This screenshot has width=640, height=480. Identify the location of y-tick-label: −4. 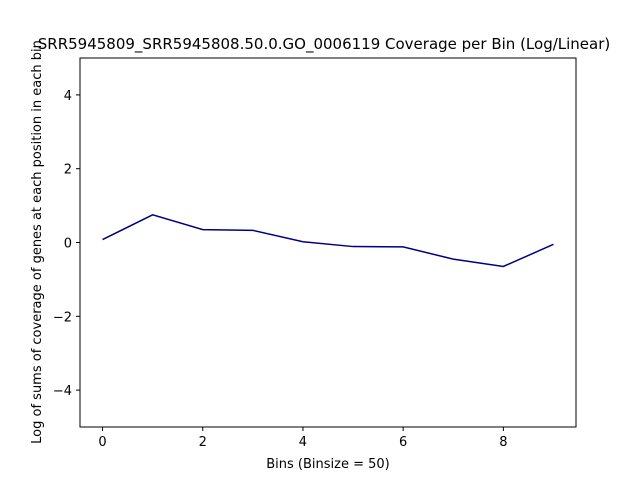
(62, 391).